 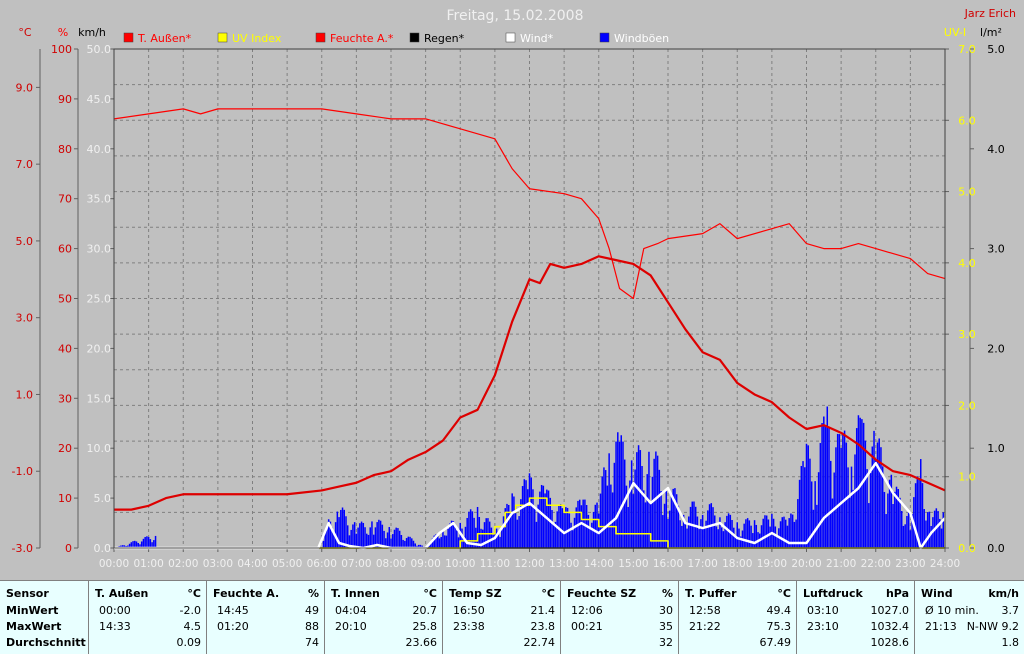 What do you see at coordinates (65, 199) in the screenshot?
I see `hum-tick-label: 70` at bounding box center [65, 199].